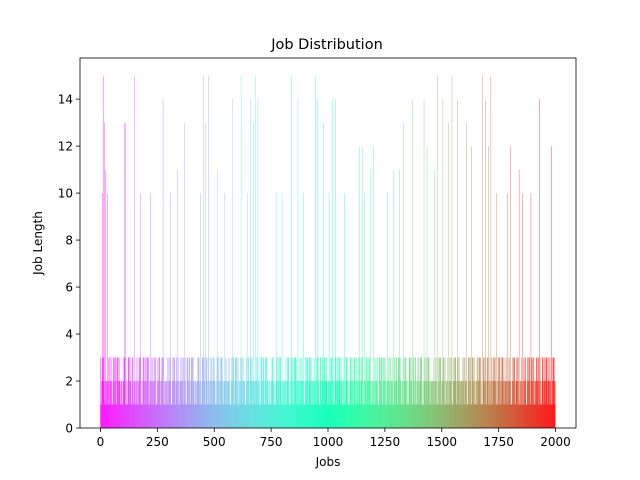  What do you see at coordinates (65, 100) in the screenshot?
I see `y-tick-label: 14` at bounding box center [65, 100].